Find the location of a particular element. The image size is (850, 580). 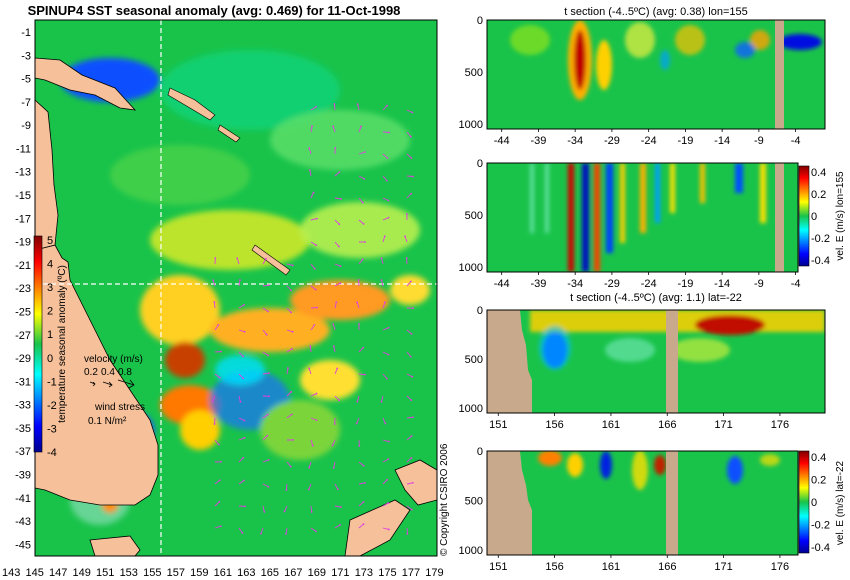

map-y-tick: -27 is located at coordinates (23, 336).